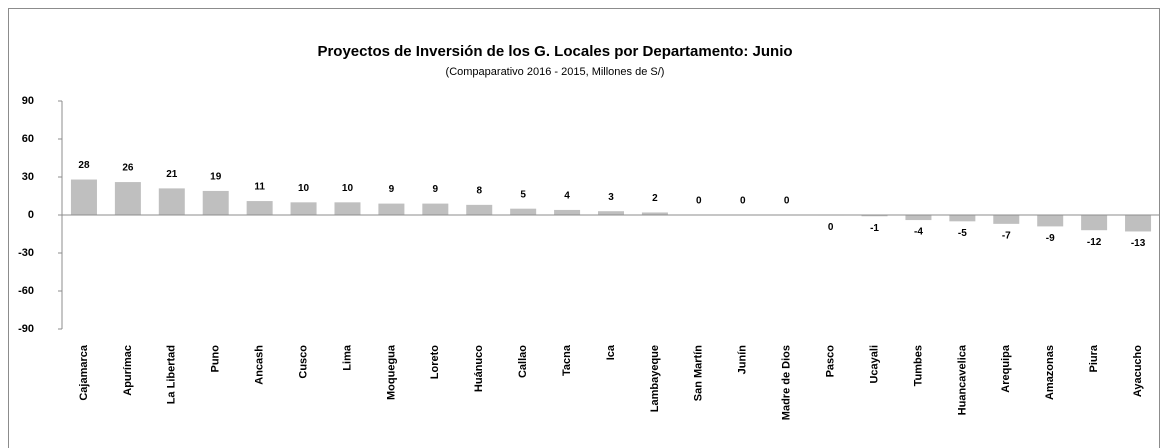  Describe the element at coordinates (26, 291) in the screenshot. I see `y-tick-label: -60` at that location.